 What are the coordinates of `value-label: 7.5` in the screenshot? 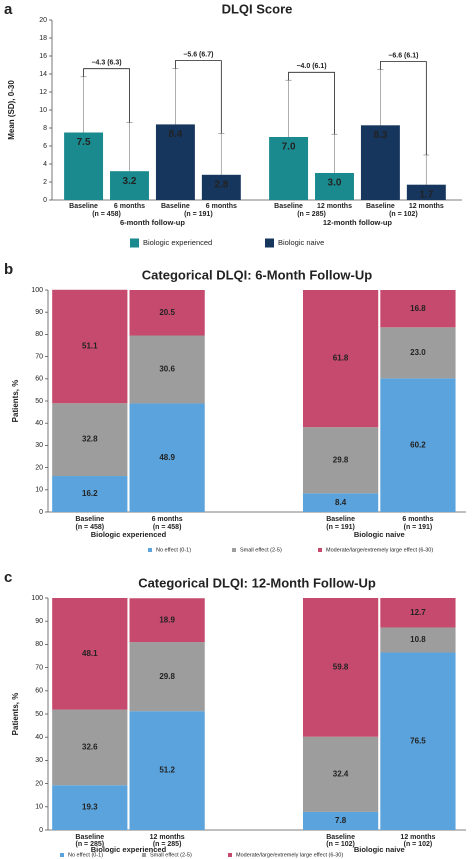 It's located at (84, 142).